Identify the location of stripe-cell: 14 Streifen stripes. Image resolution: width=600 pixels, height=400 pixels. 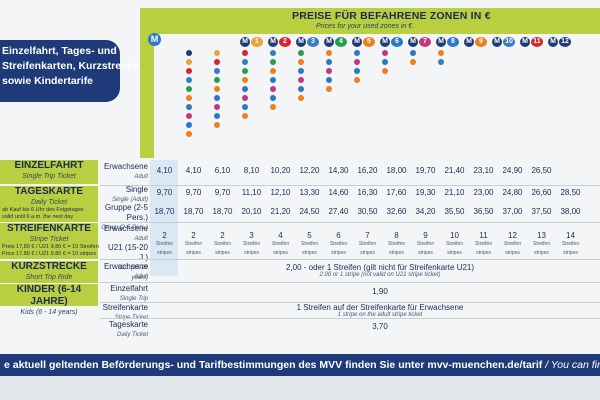
(570, 244).